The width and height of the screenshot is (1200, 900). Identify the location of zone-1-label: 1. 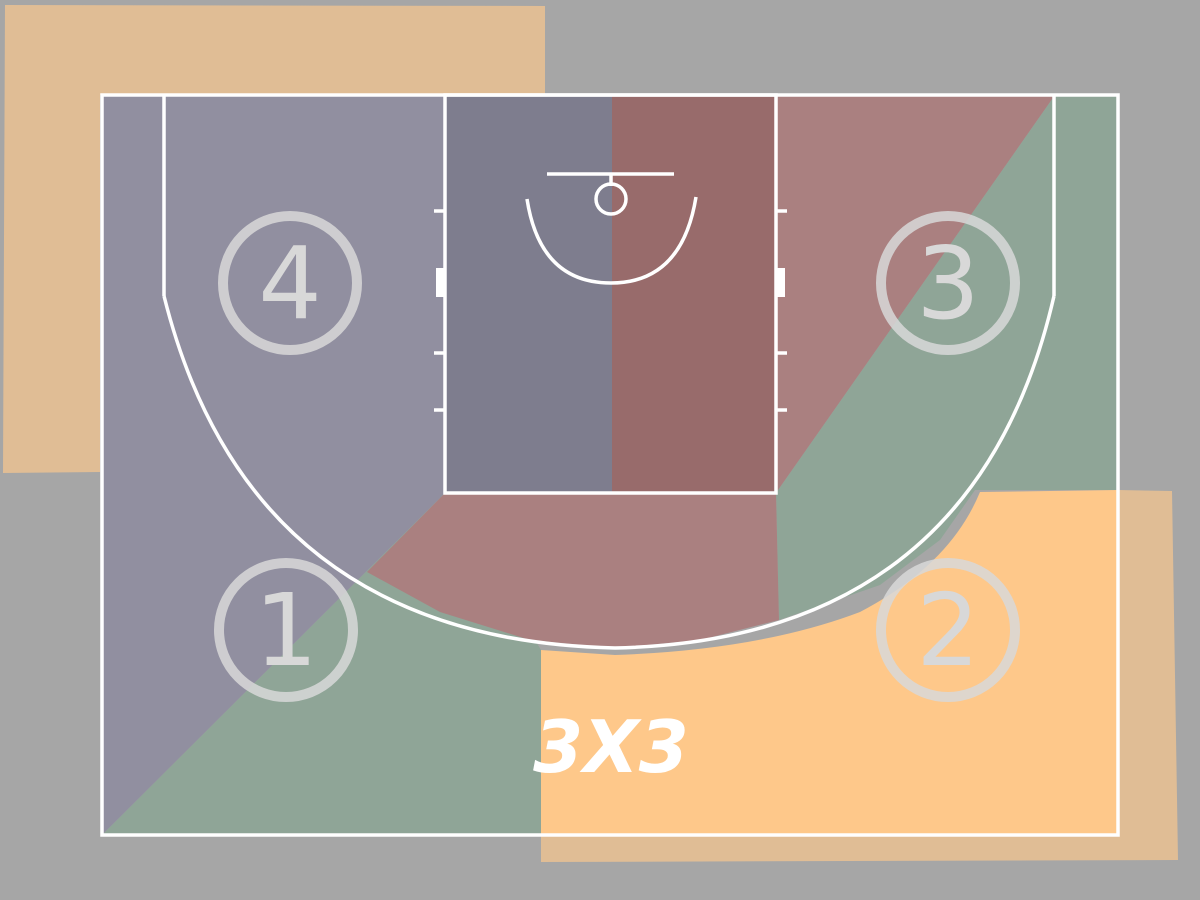
(286, 630).